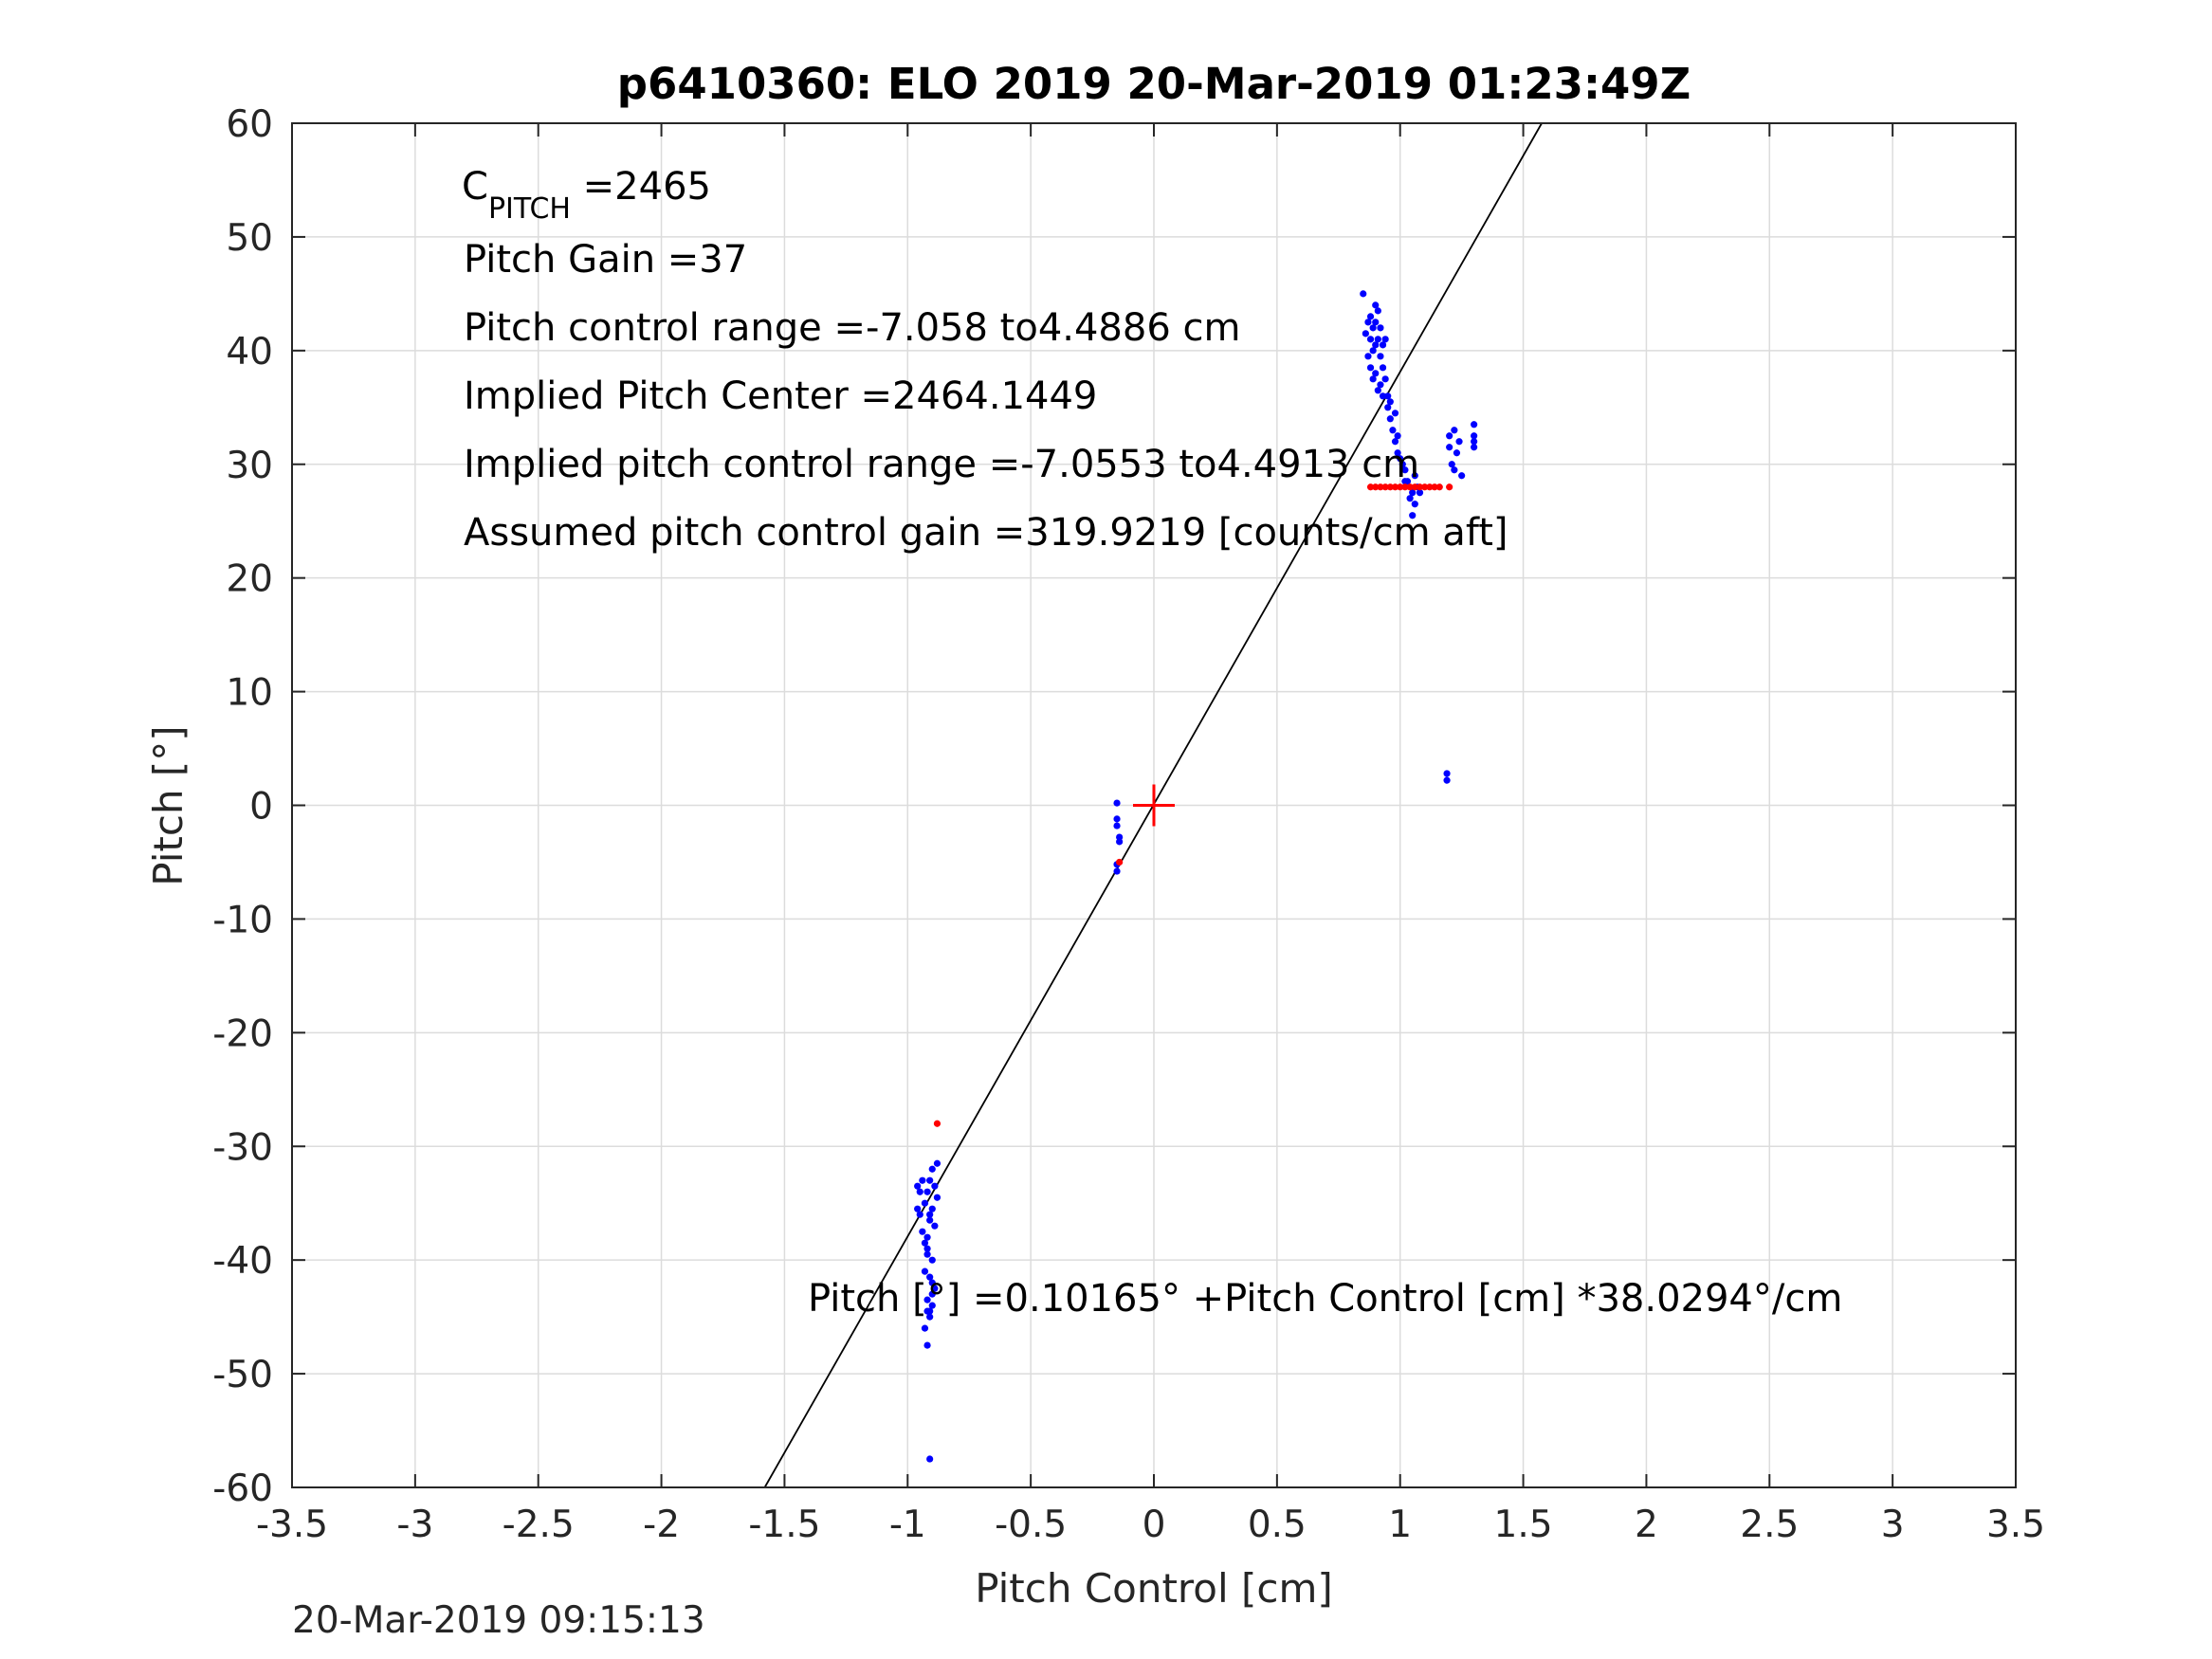  What do you see at coordinates (261, 807) in the screenshot?
I see `y-tick-label: 0` at bounding box center [261, 807].